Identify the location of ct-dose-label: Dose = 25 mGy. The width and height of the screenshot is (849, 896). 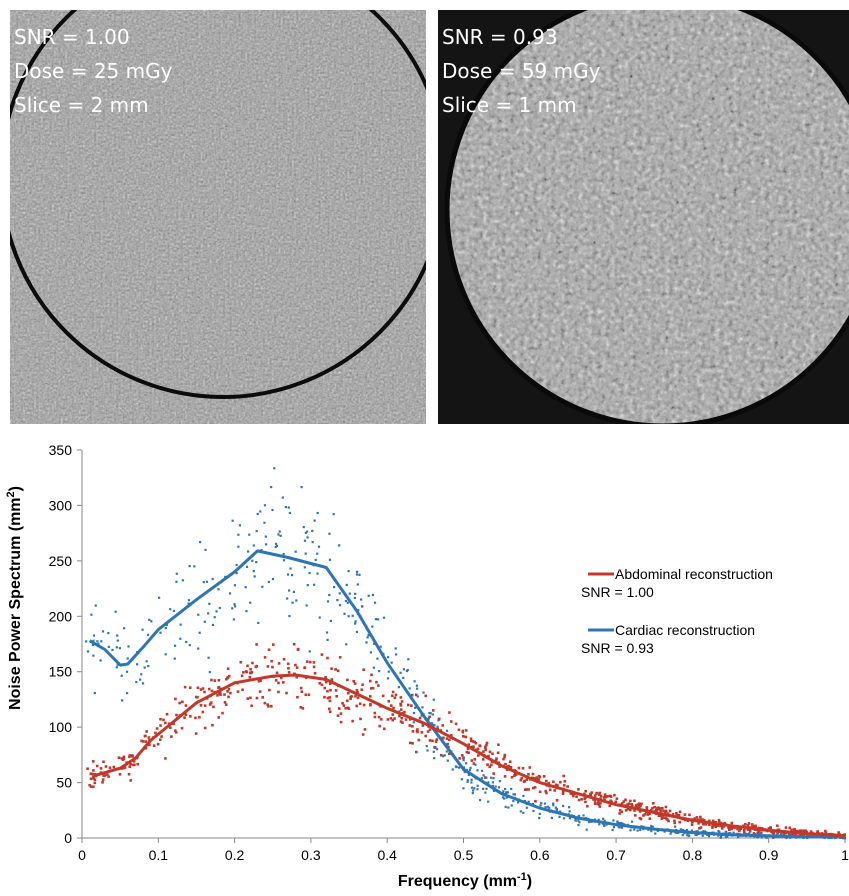
(93, 71).